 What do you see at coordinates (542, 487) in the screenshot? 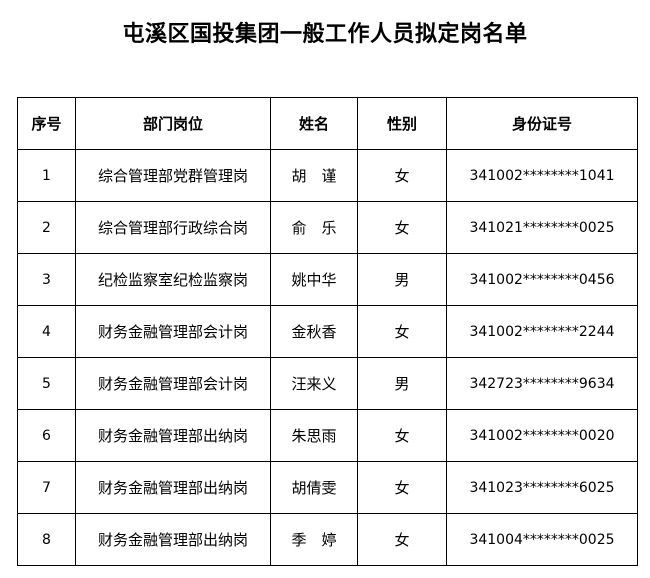
I see `cell-id-number: 341023********6025` at bounding box center [542, 487].